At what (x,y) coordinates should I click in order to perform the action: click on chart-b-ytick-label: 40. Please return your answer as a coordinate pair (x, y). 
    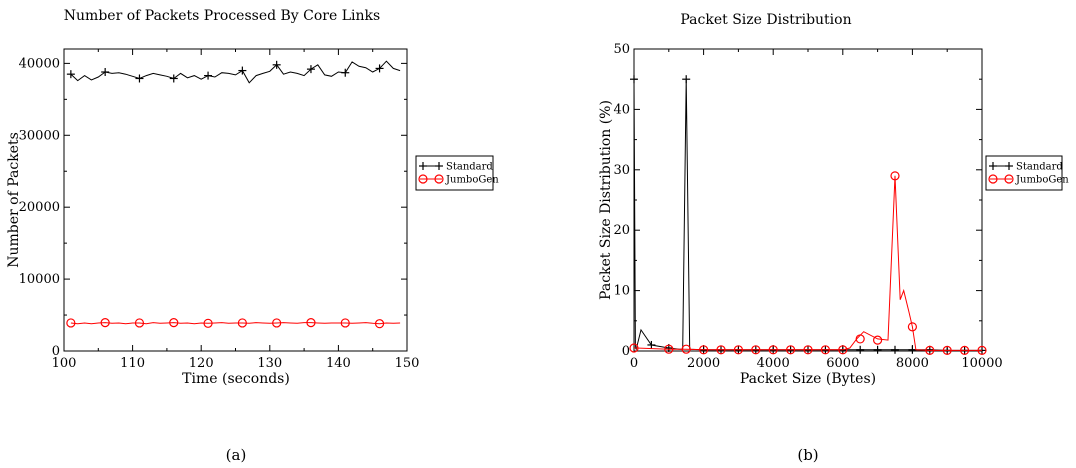
    Looking at the image, I should click on (621, 109).